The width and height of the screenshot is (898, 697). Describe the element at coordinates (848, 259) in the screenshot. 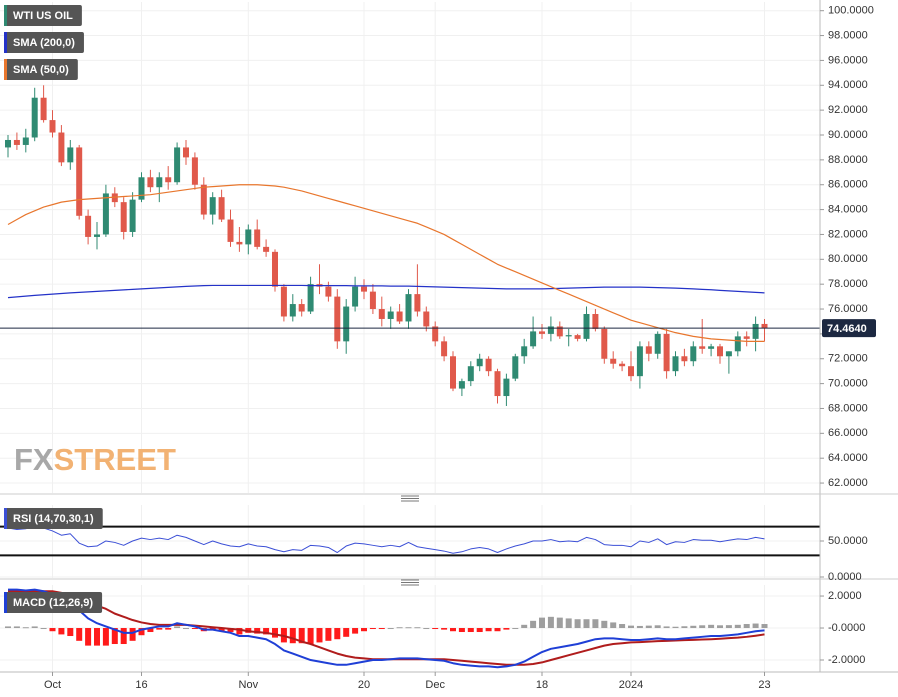

I see `y-tick-label: 80.0000` at that location.